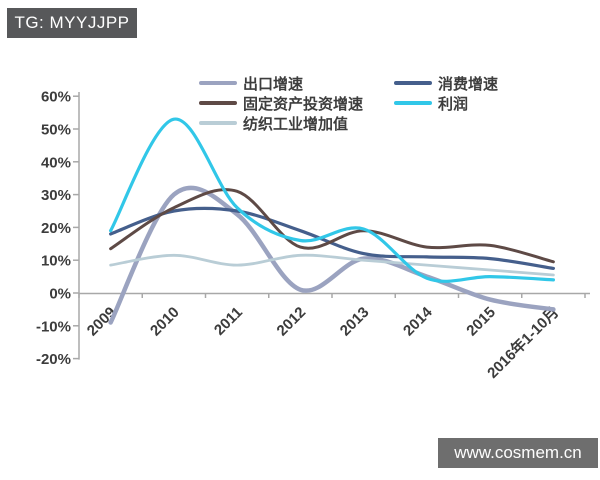 This screenshot has height=480, width=600. Describe the element at coordinates (60, 294) in the screenshot. I see `y-tick-label: 0%` at that location.